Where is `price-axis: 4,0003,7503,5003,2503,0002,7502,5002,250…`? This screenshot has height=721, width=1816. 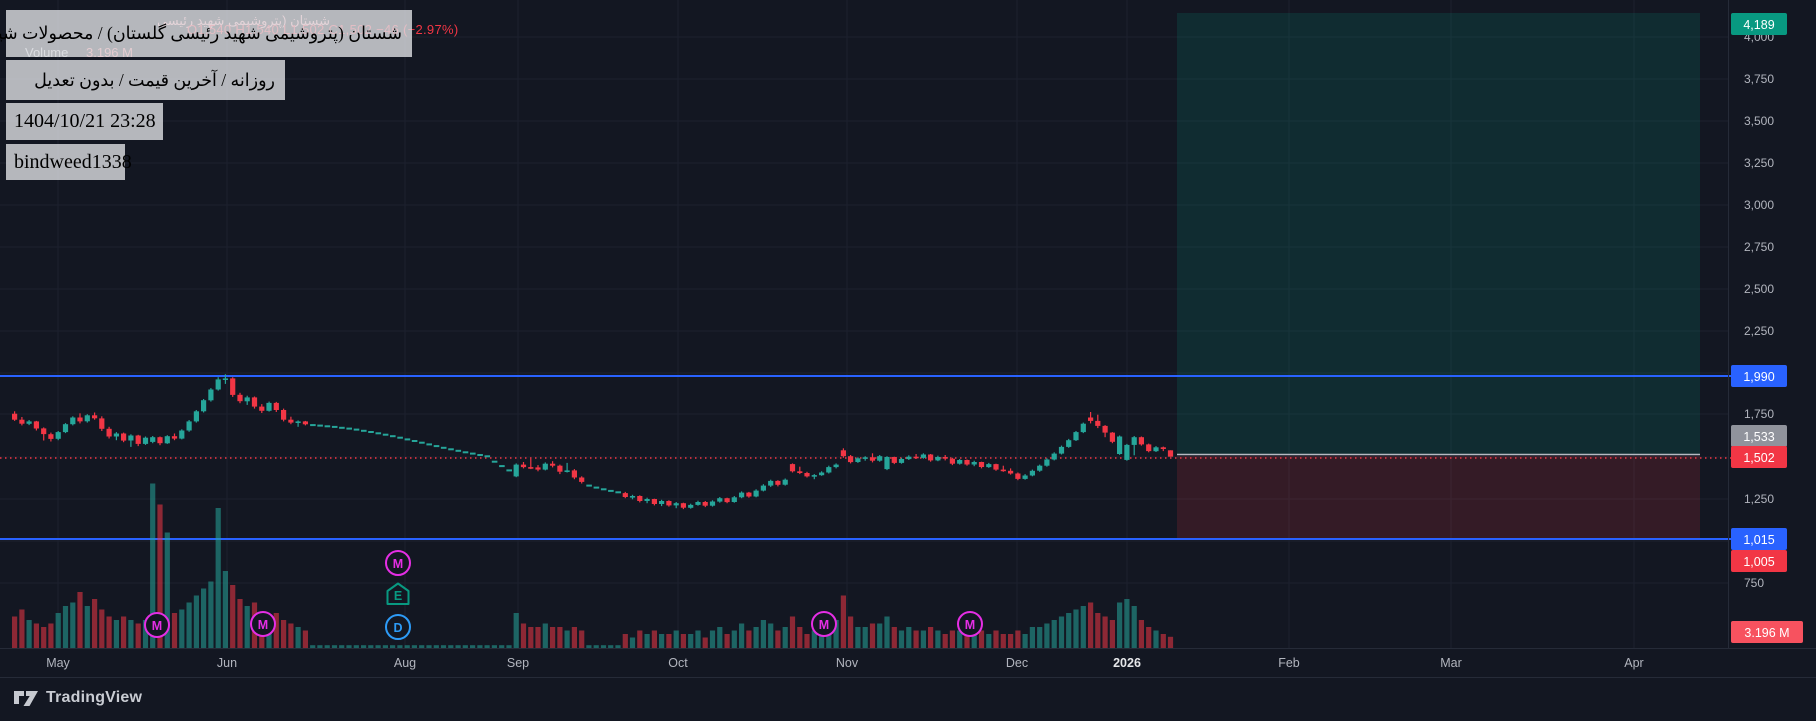
price-axis: 4,0003,7503,5003,2503,0002,7502,5002,250… is located at coordinates (1767, 328).